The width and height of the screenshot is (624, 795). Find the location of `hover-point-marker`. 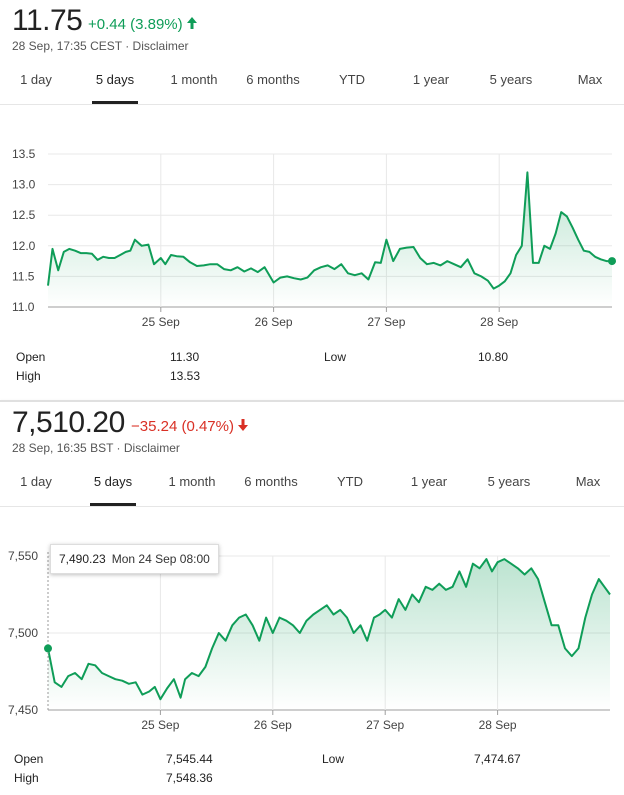

hover-point-marker is located at coordinates (48, 648).